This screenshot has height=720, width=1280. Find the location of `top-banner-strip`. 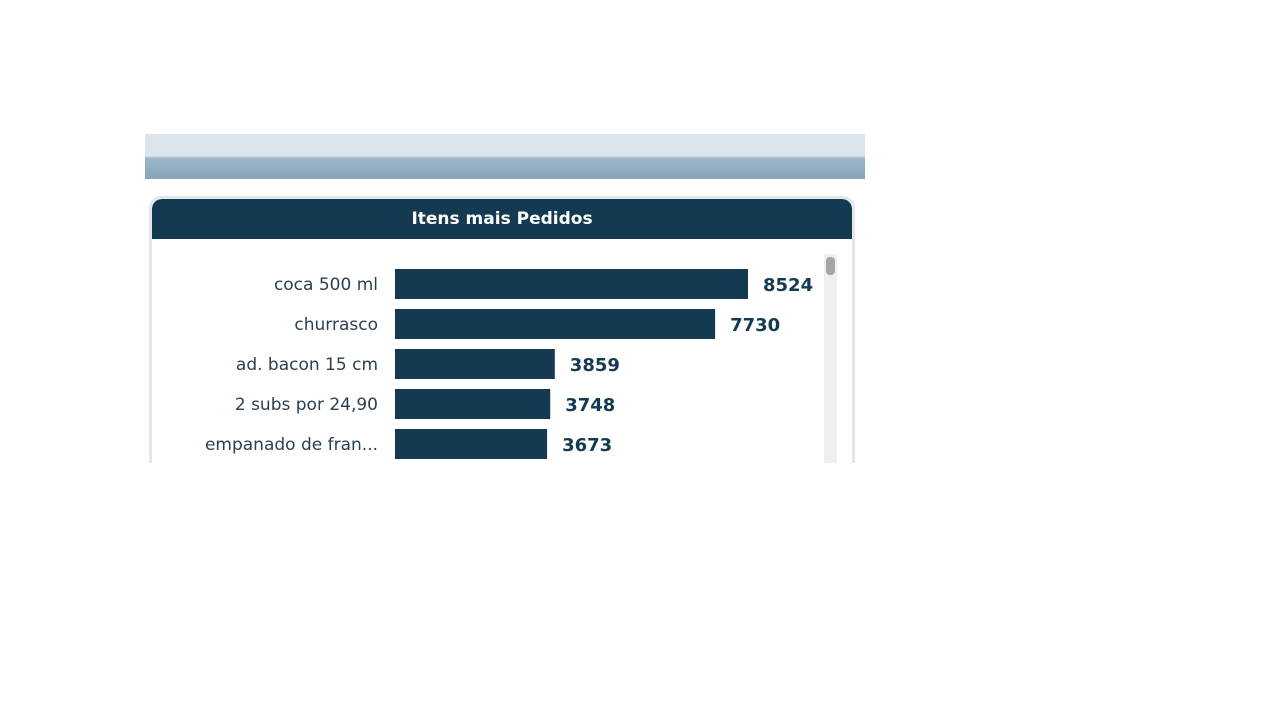

top-banner-strip is located at coordinates (505, 156).